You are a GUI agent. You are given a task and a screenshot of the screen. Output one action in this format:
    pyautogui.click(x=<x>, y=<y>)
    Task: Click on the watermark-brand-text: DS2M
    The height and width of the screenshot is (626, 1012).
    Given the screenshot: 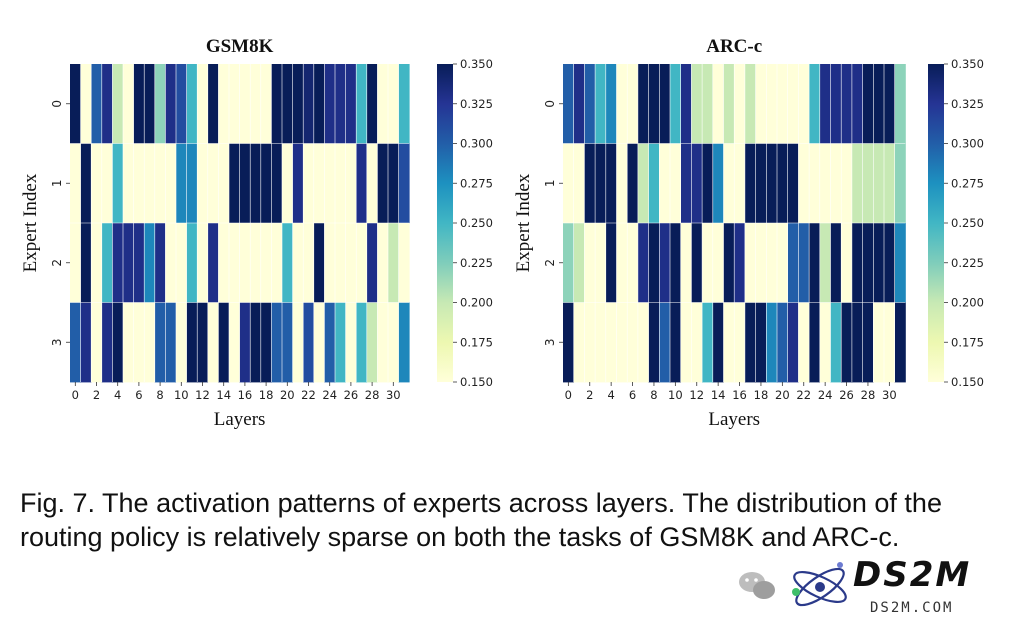 What is the action you would take?
    pyautogui.click(x=912, y=575)
    